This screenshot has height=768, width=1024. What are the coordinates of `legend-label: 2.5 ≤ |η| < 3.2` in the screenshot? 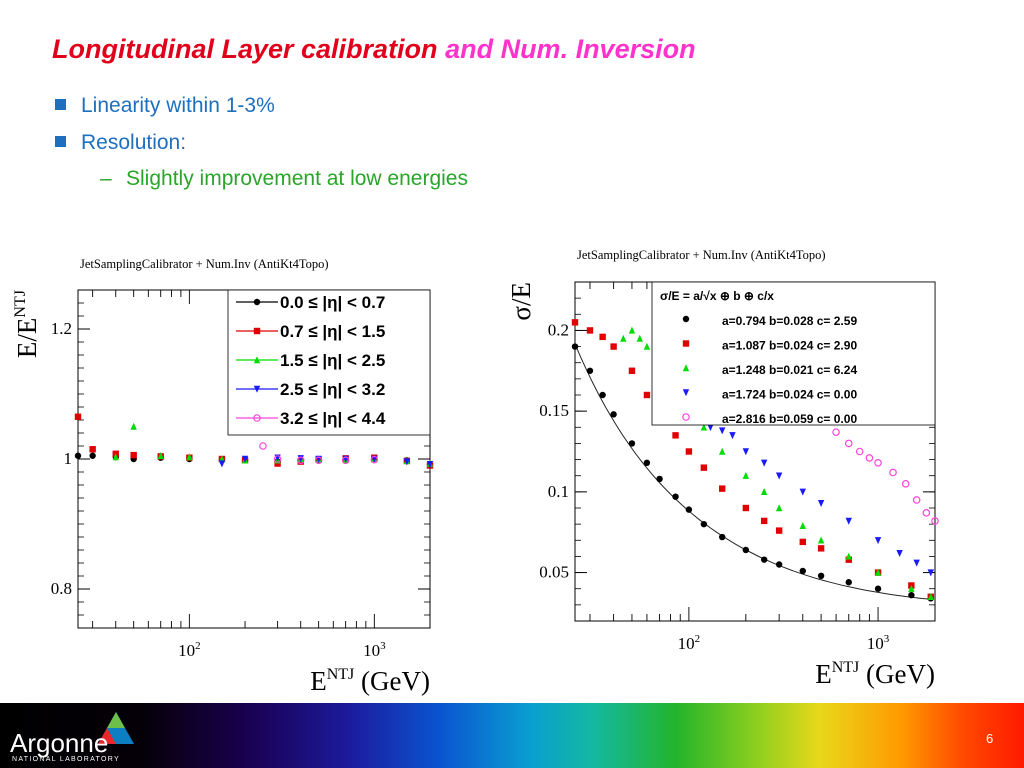 It's located at (332, 389).